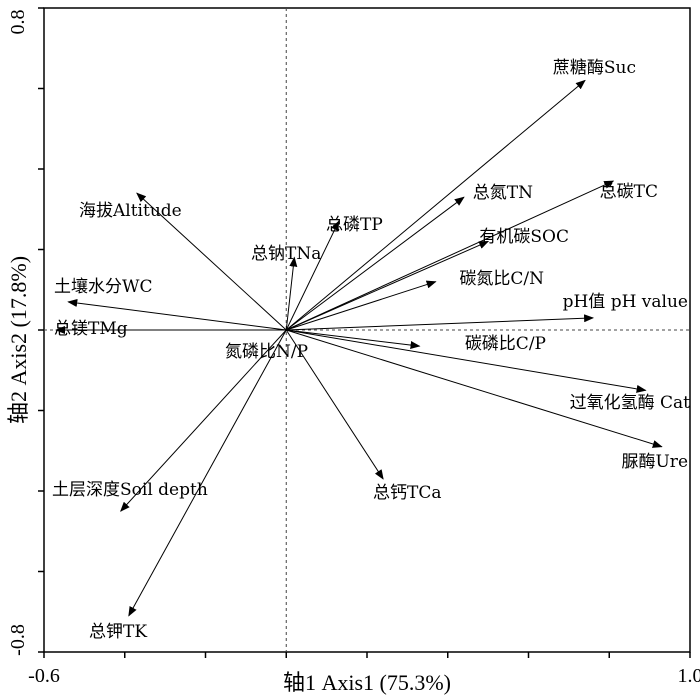 The height and width of the screenshot is (697, 700). What do you see at coordinates (629, 192) in the screenshot?
I see `vector-label: 总碳TC` at bounding box center [629, 192].